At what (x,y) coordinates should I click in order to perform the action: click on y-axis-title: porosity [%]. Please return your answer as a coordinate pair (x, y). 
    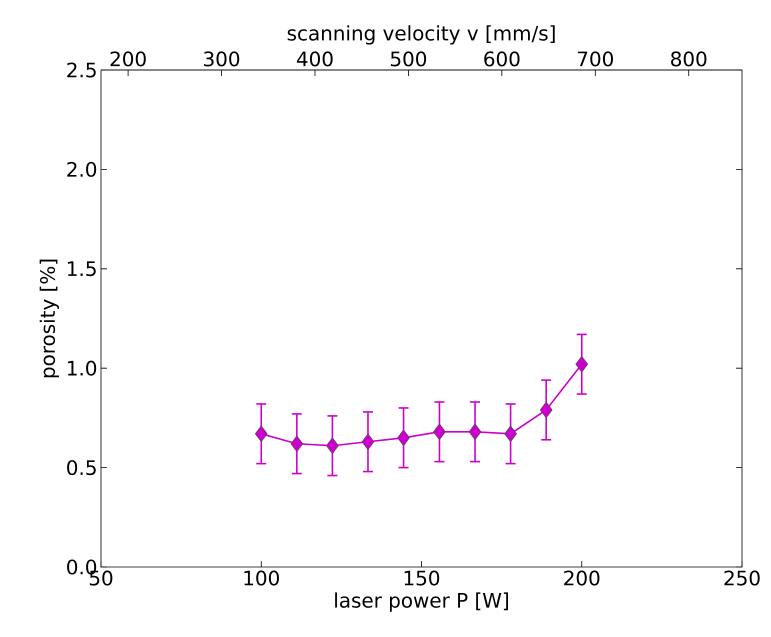
    Looking at the image, I should click on (49, 319).